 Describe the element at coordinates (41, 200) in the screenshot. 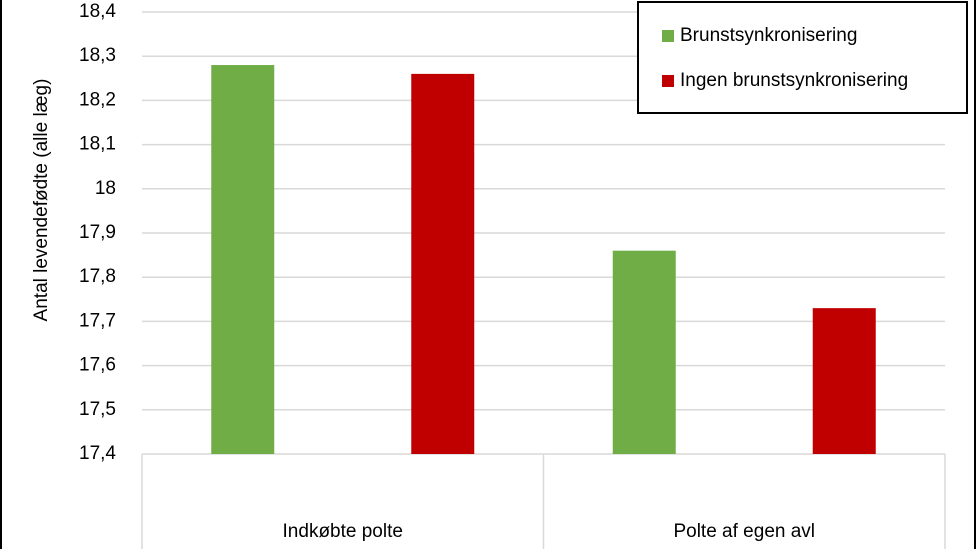

I see `y-axis-title: Antal levendefødte (alle læg)` at that location.